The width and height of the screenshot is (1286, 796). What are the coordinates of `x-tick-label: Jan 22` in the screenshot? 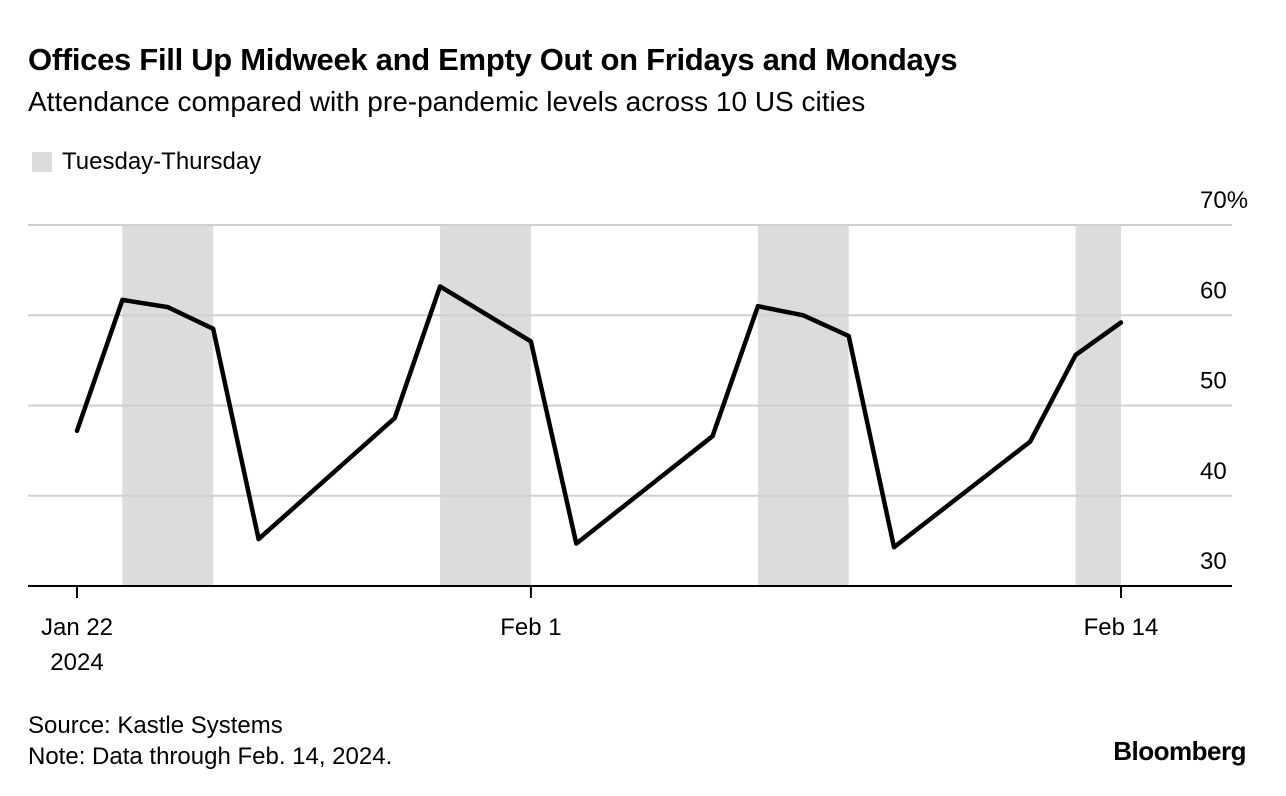 It's located at (77, 627).